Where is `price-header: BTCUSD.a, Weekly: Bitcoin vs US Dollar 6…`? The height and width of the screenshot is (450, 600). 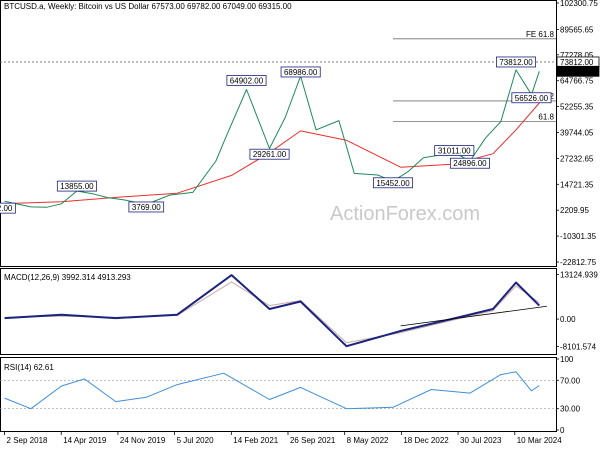 price-header: BTCUSD.a, Weekly: Bitcoin vs US Dollar 6… is located at coordinates (148, 6).